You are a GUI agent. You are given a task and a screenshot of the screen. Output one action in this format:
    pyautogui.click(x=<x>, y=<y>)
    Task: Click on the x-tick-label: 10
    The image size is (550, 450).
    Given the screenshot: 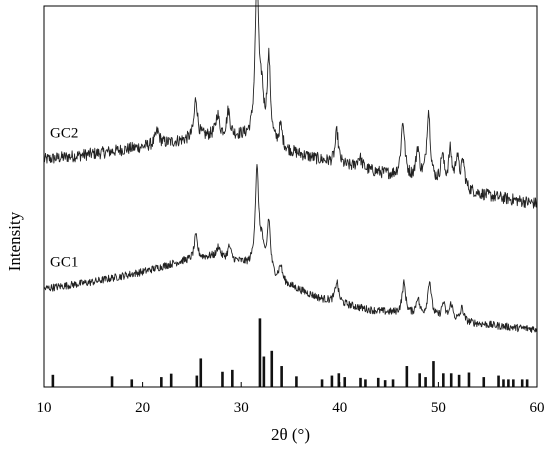 What is the action you would take?
    pyautogui.click(x=44, y=408)
    